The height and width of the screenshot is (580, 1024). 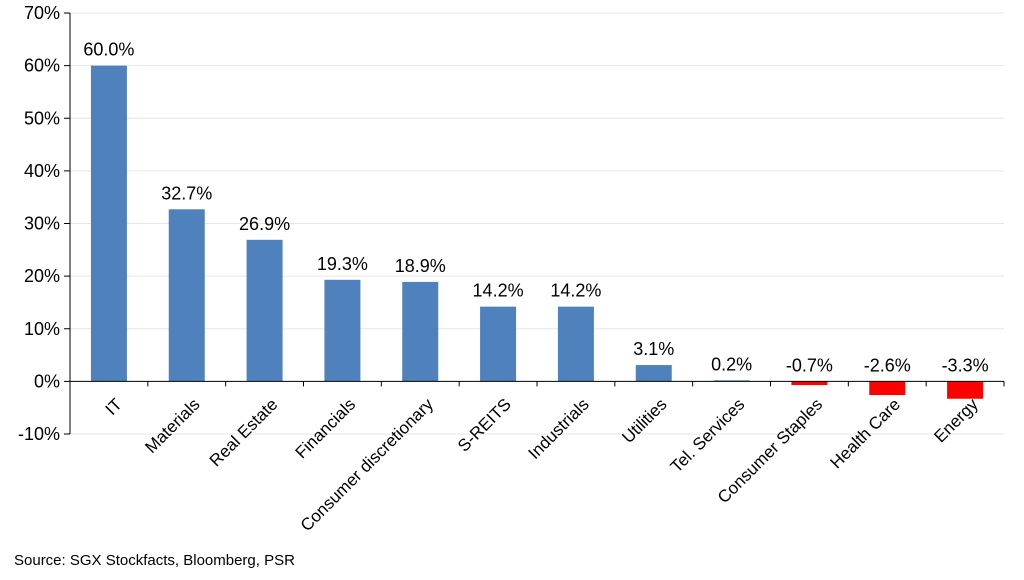 What do you see at coordinates (326, 429) in the screenshot?
I see `x-category-label: Financials` at bounding box center [326, 429].